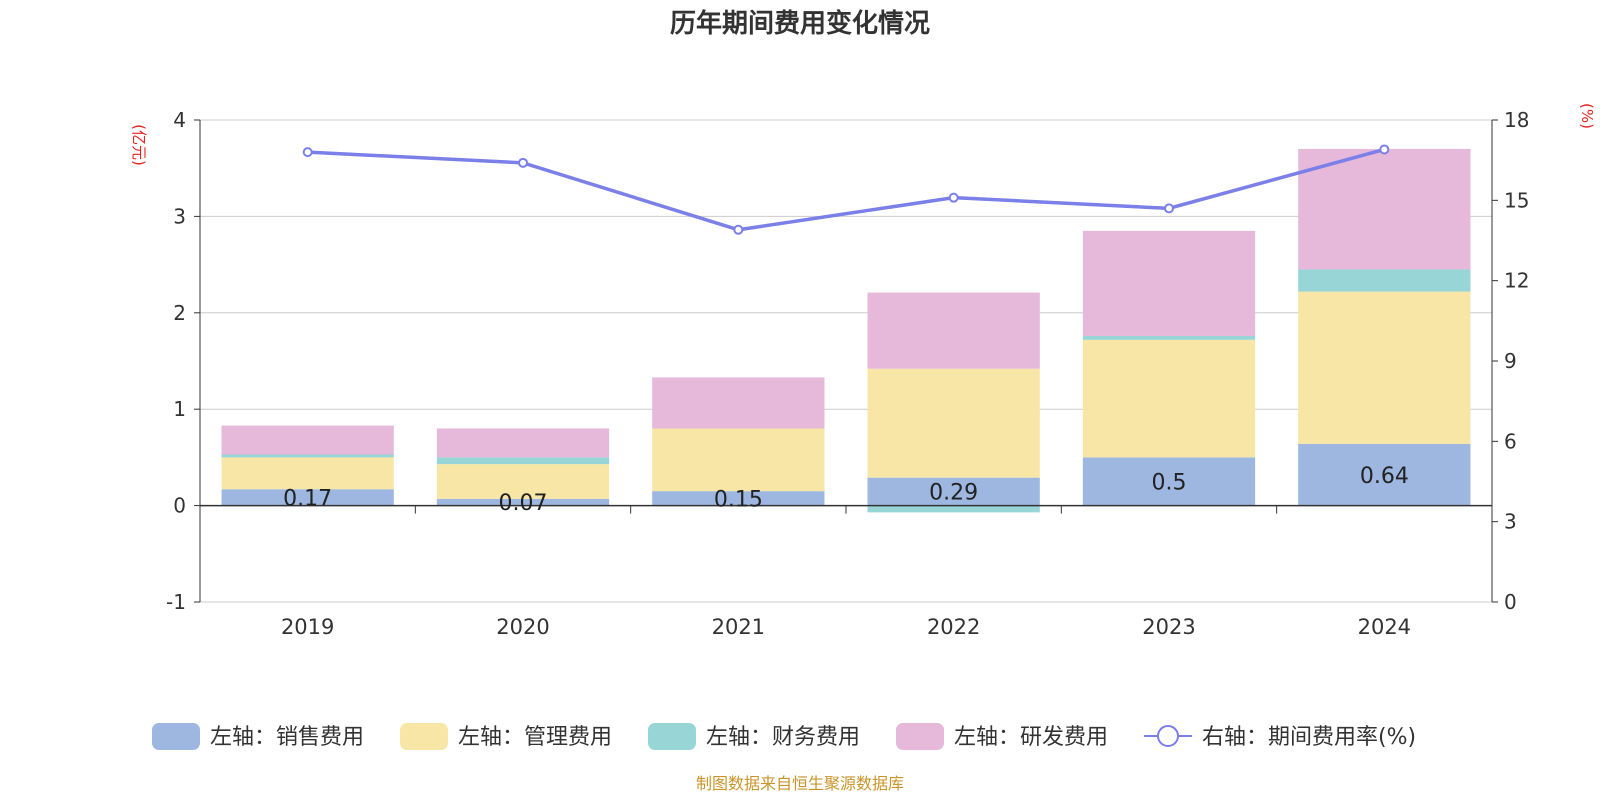 Image resolution: width=1600 pixels, height=800 pixels. I want to click on x-tick-label: 2022, so click(953, 627).